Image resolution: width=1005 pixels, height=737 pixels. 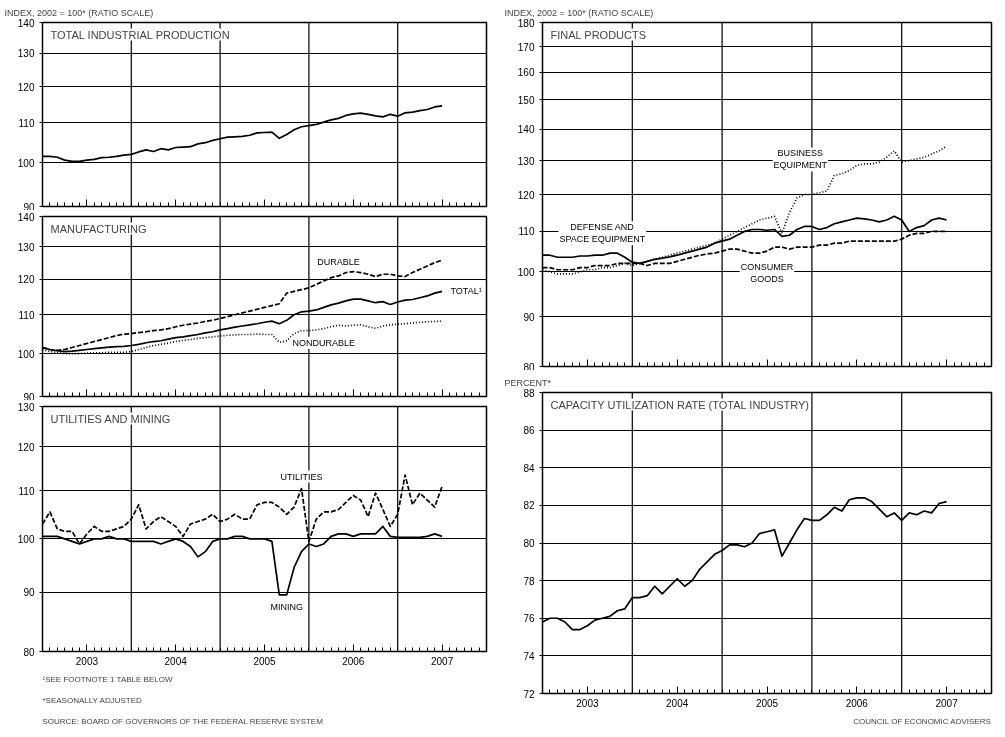 I want to click on text: *SEASONALLY ADJUSTED, so click(x=92, y=700).